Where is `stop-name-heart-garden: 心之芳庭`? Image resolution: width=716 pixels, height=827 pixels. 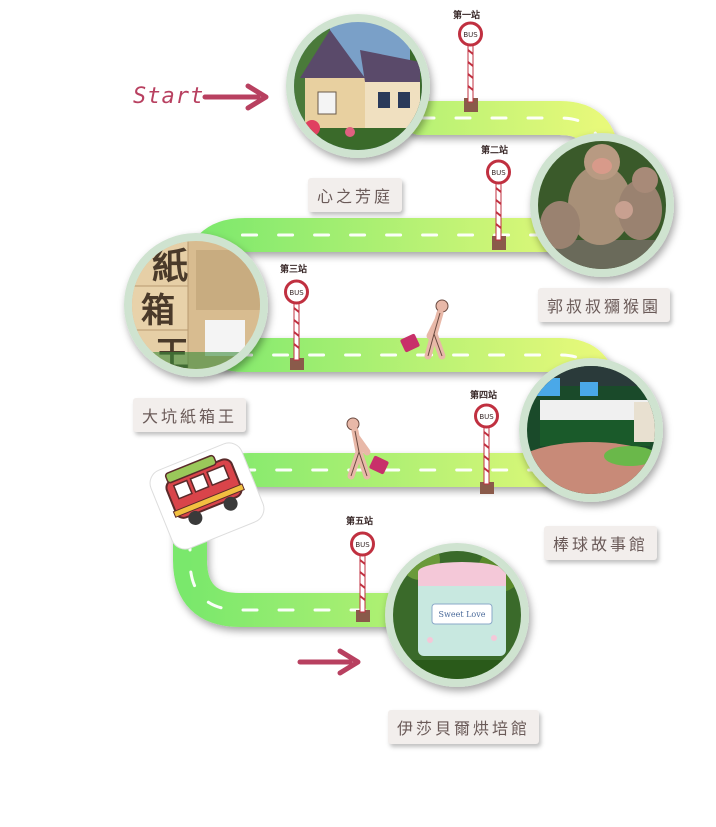
stop-name-heart-garden: 心之芳庭 is located at coordinates (355, 195).